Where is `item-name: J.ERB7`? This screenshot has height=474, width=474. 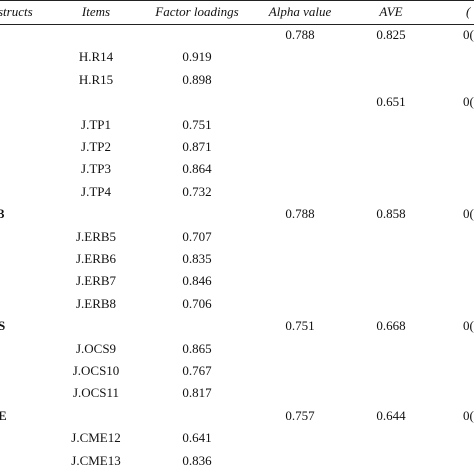
item-name: J.ERB7 is located at coordinates (96, 281).